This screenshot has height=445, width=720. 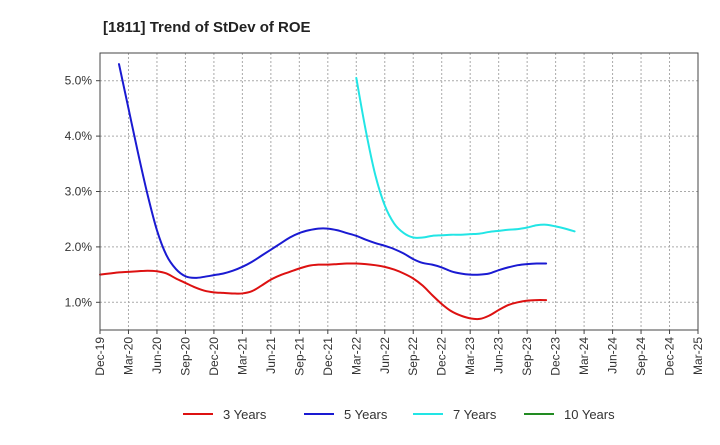 What do you see at coordinates (556, 356) in the screenshot?
I see `x-tick-label: Dec-23` at bounding box center [556, 356].